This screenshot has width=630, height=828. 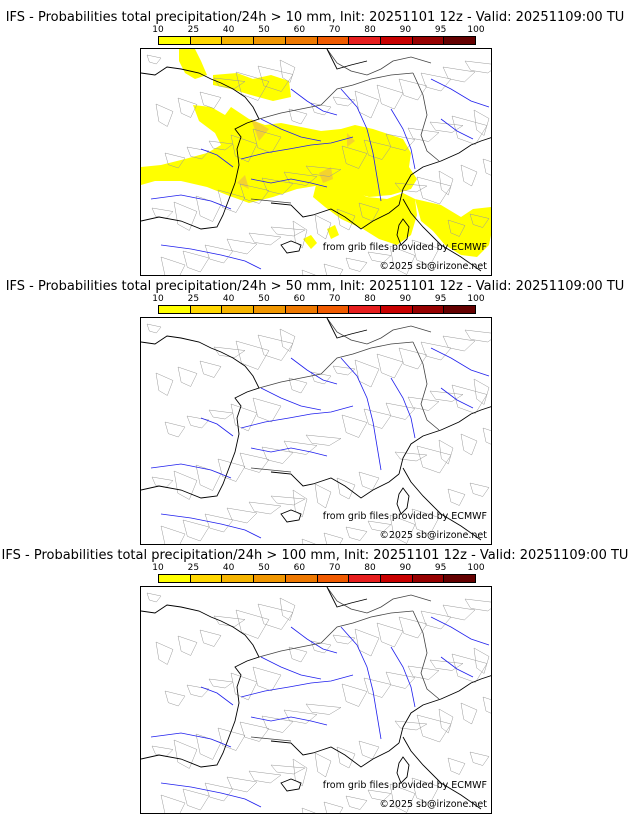 What do you see at coordinates (317, 578) in the screenshot?
I see `colorbar` at bounding box center [317, 578].